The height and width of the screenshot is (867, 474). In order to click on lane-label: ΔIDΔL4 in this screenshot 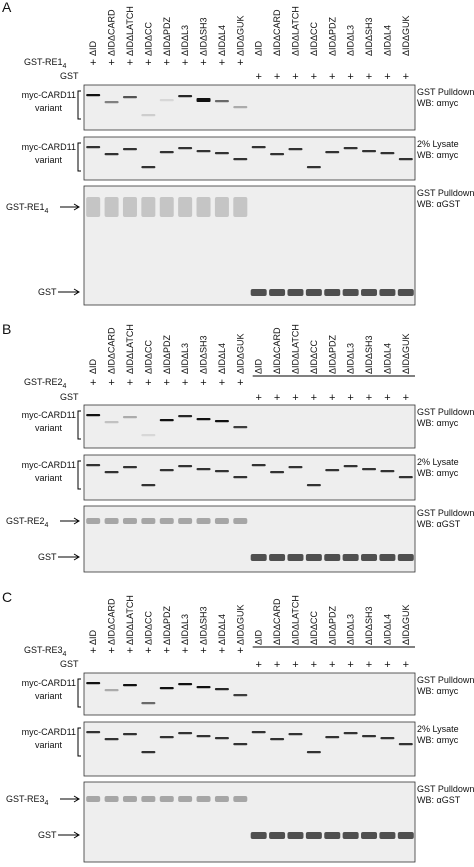, I will do `click(222, 629)`.